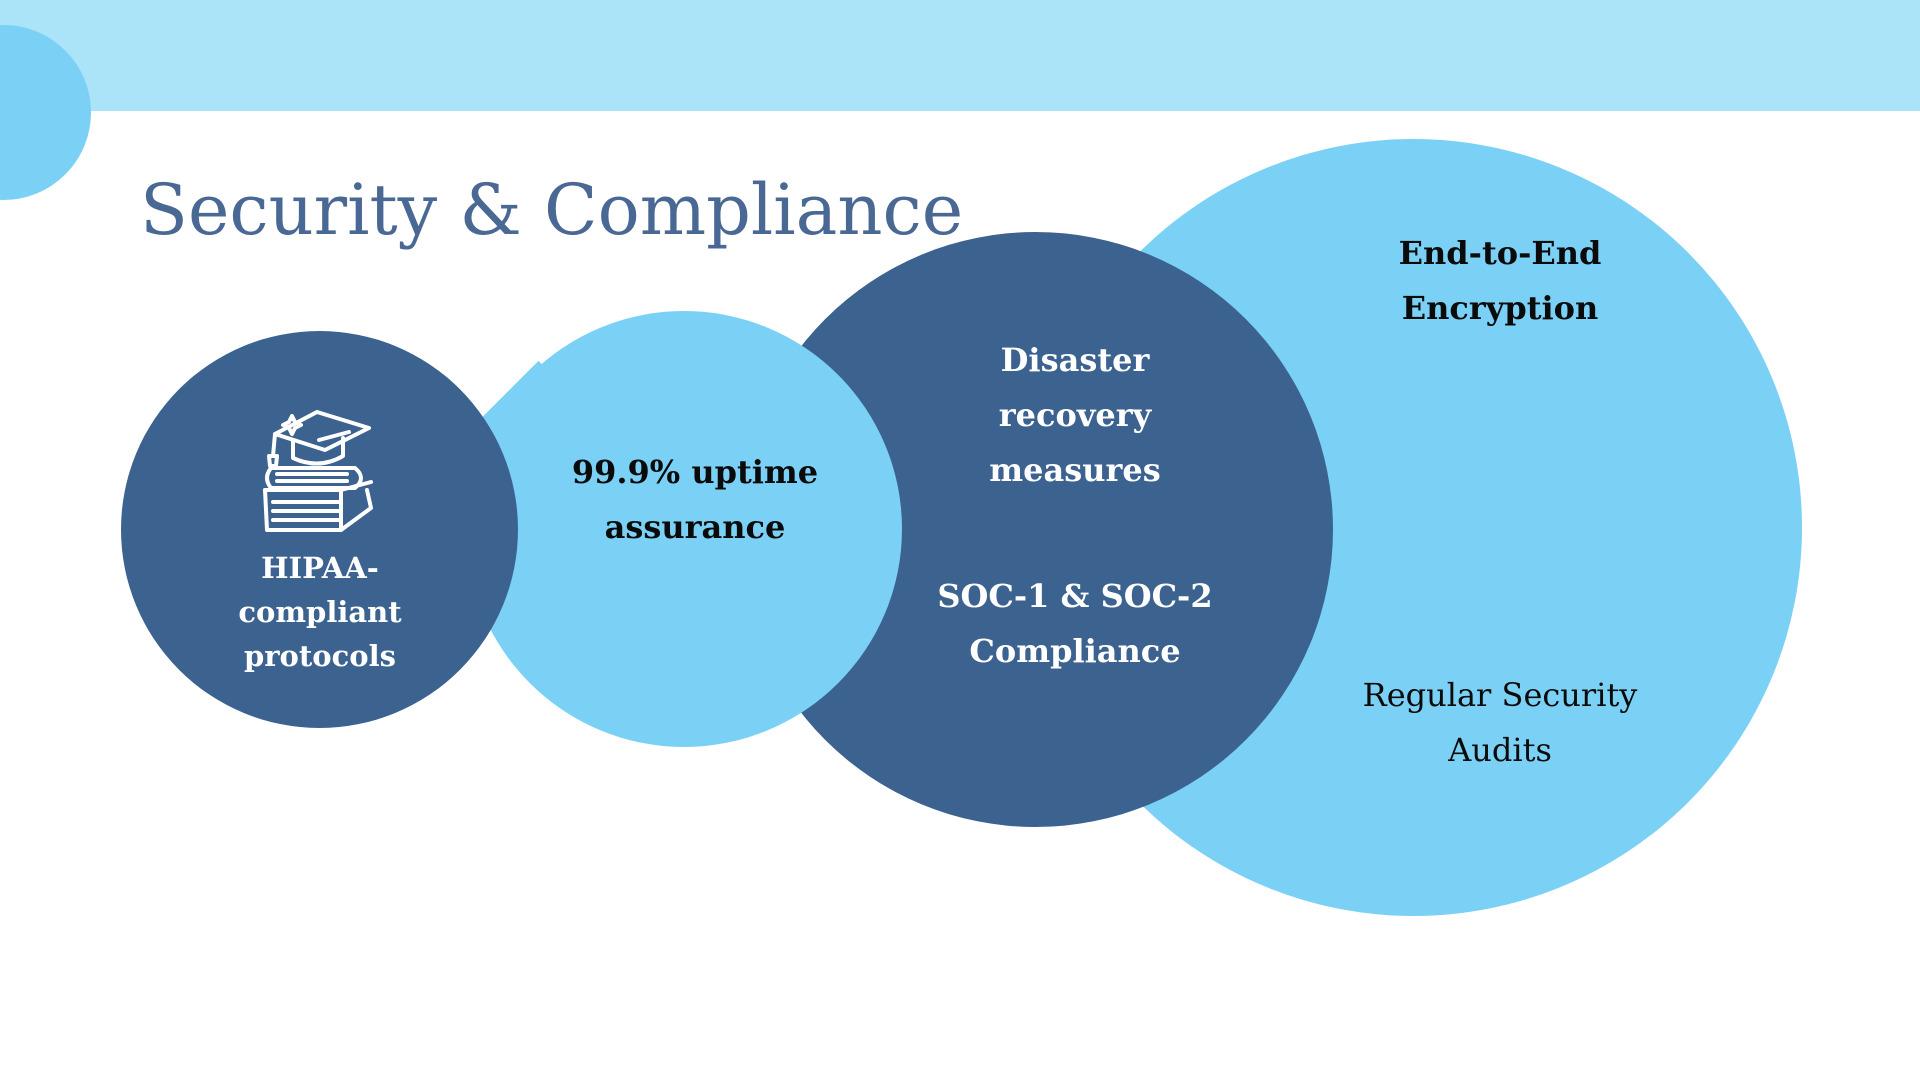  What do you see at coordinates (320, 612) in the screenshot?
I see `label-hipaa-compliant: HIPAA-compliant protocols` at bounding box center [320, 612].